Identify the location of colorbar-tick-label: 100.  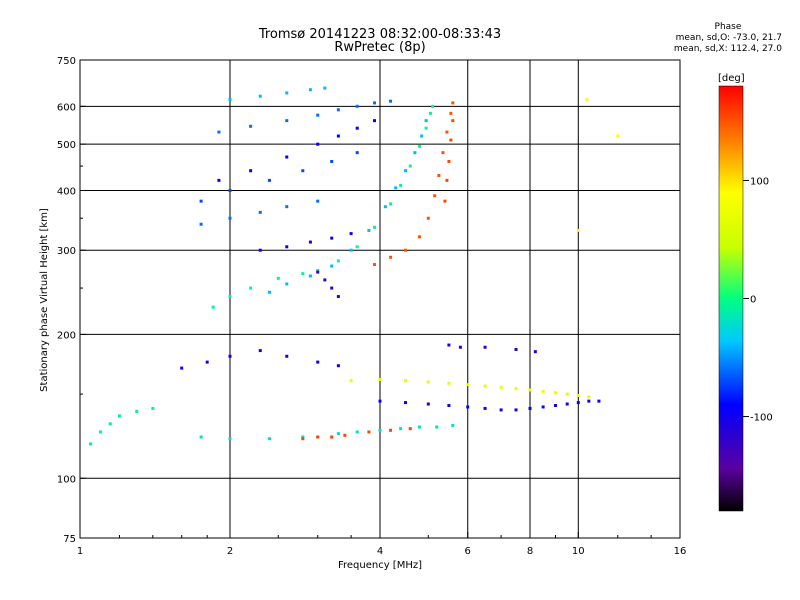
(759, 181).